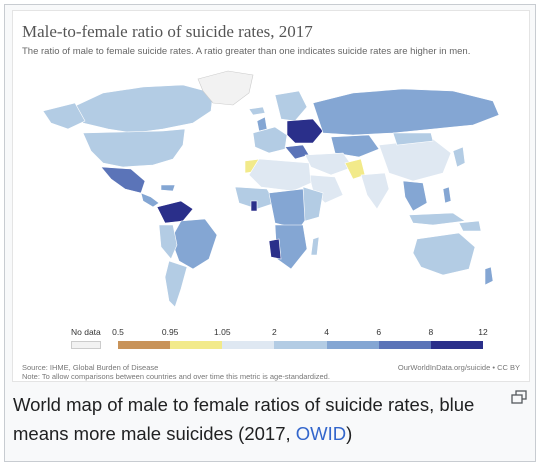 This screenshot has width=541, height=466. I want to click on legend-tick-label: 6, so click(379, 332).